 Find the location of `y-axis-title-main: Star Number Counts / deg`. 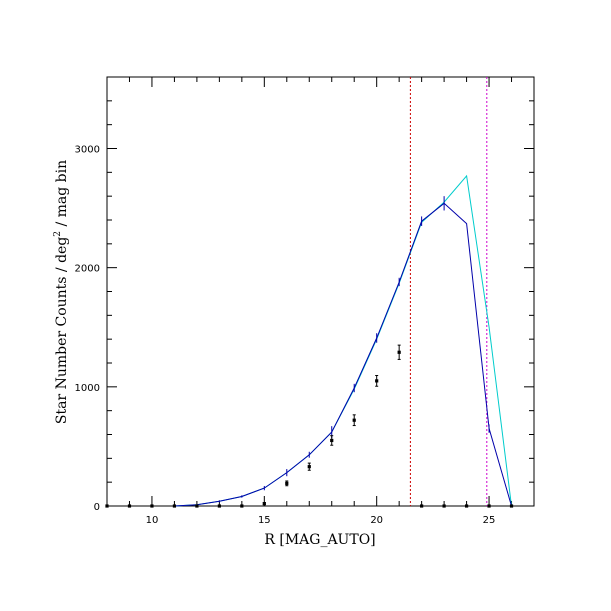

y-axis-title-main: Star Number Counts / deg is located at coordinates (62, 330).